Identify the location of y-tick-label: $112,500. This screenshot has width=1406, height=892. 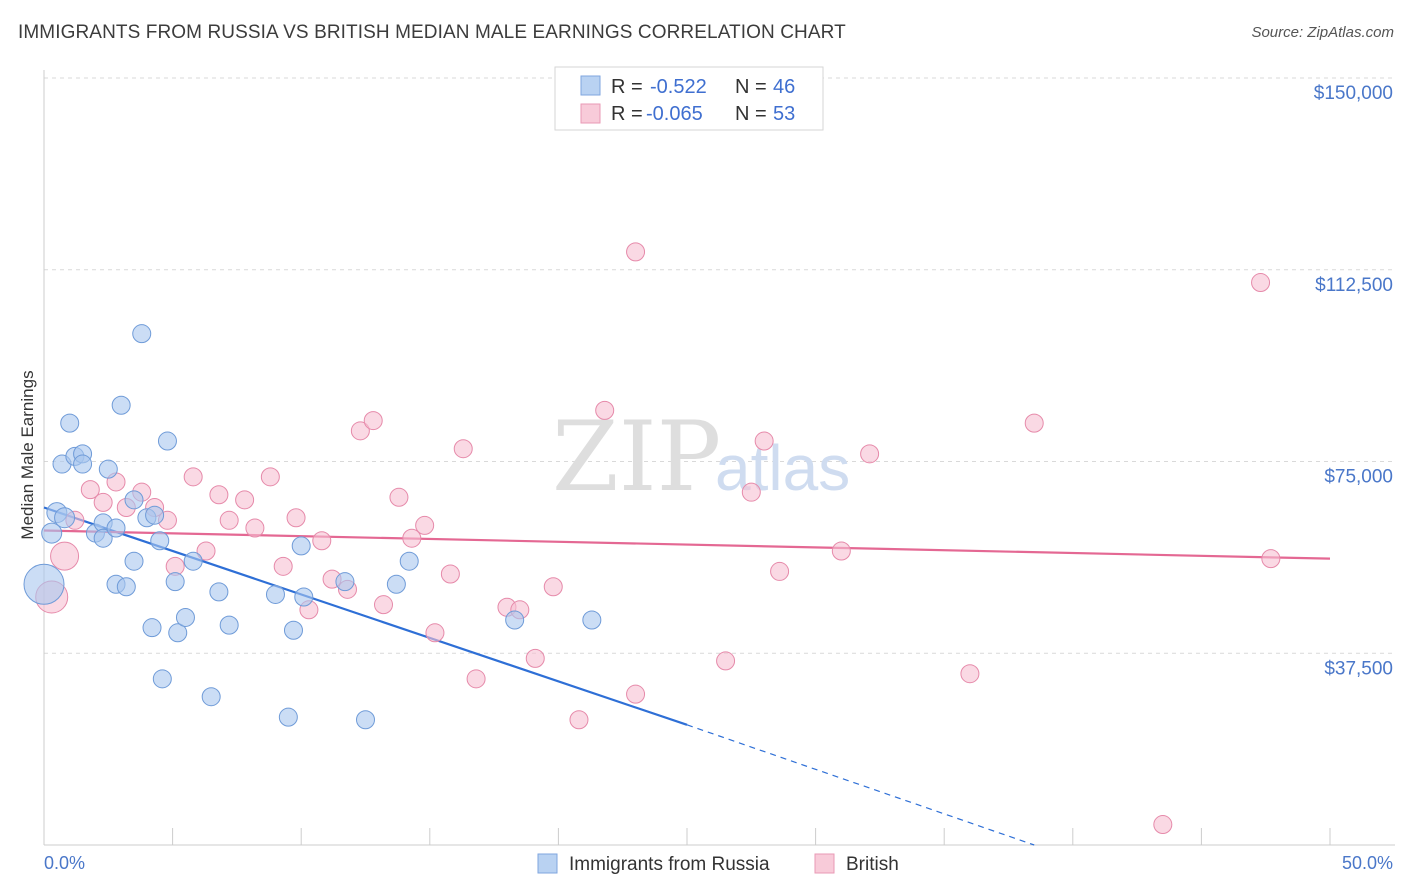
(1354, 285).